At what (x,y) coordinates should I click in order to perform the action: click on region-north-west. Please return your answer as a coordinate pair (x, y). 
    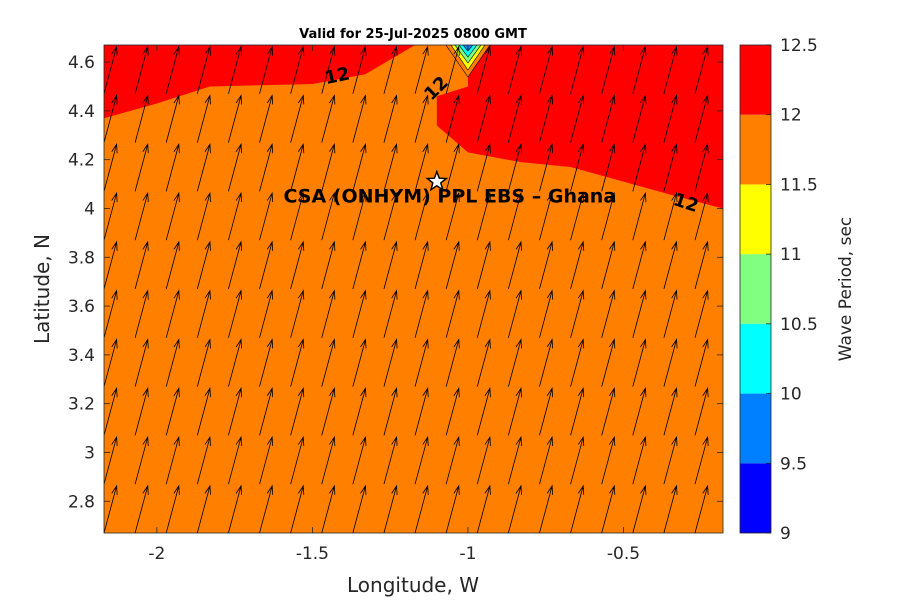
    Looking at the image, I should click on (260, 82).